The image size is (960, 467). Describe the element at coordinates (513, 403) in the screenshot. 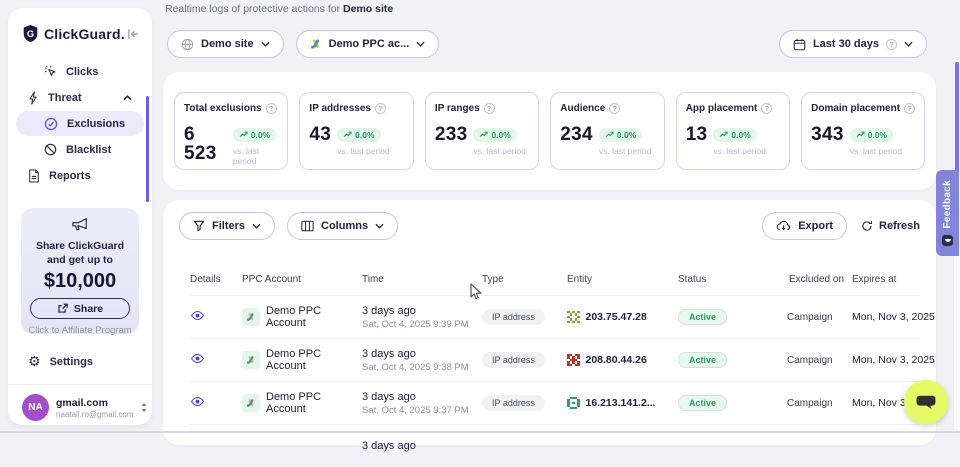

I see `type-chip: IP address` at that location.